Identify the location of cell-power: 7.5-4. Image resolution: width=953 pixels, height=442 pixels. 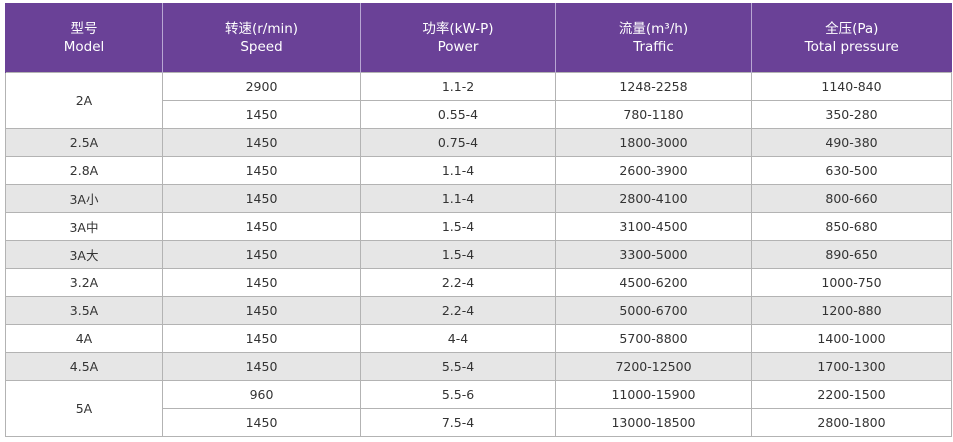
(458, 422).